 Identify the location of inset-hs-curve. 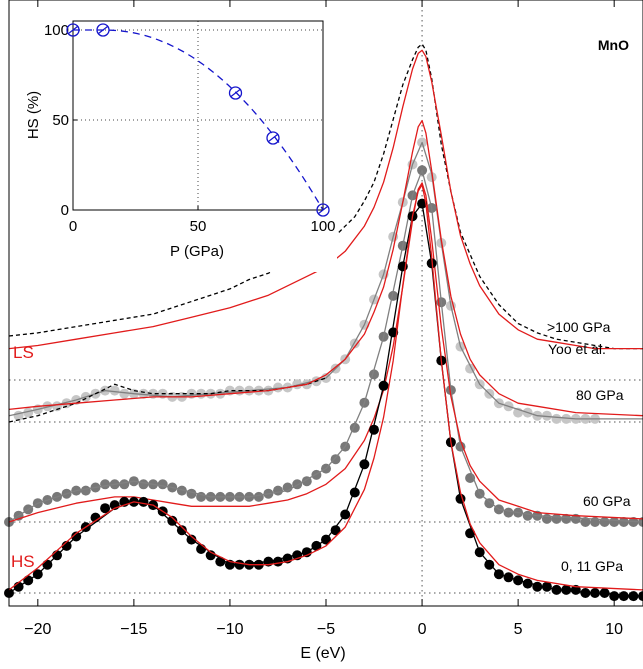
(198, 120).